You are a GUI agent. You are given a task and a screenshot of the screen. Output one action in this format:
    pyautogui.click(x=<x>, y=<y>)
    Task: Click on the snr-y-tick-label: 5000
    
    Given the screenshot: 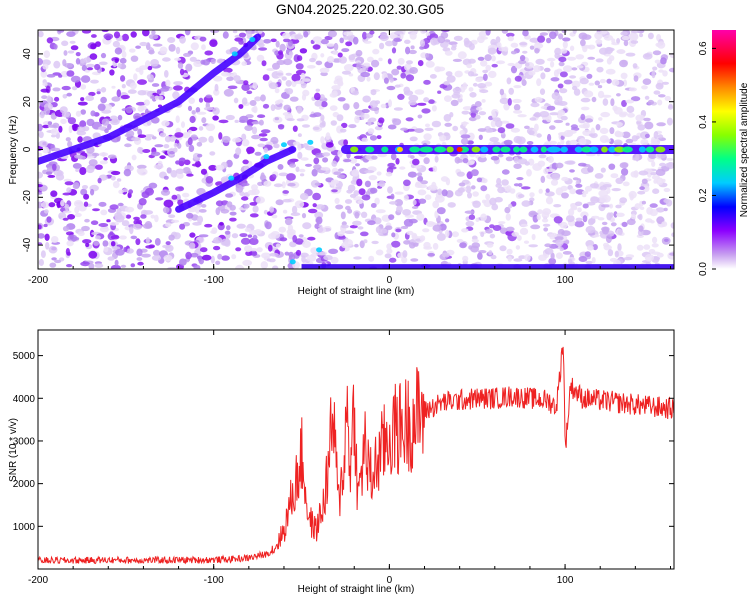 What is the action you would take?
    pyautogui.click(x=24, y=356)
    